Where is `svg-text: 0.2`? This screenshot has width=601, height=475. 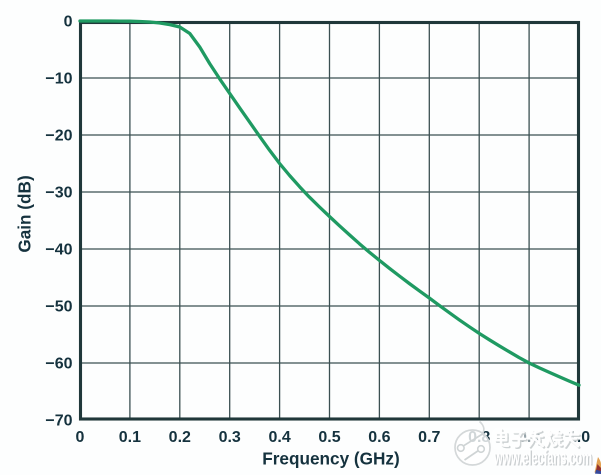 svg-text: 0.2 is located at coordinates (180, 437).